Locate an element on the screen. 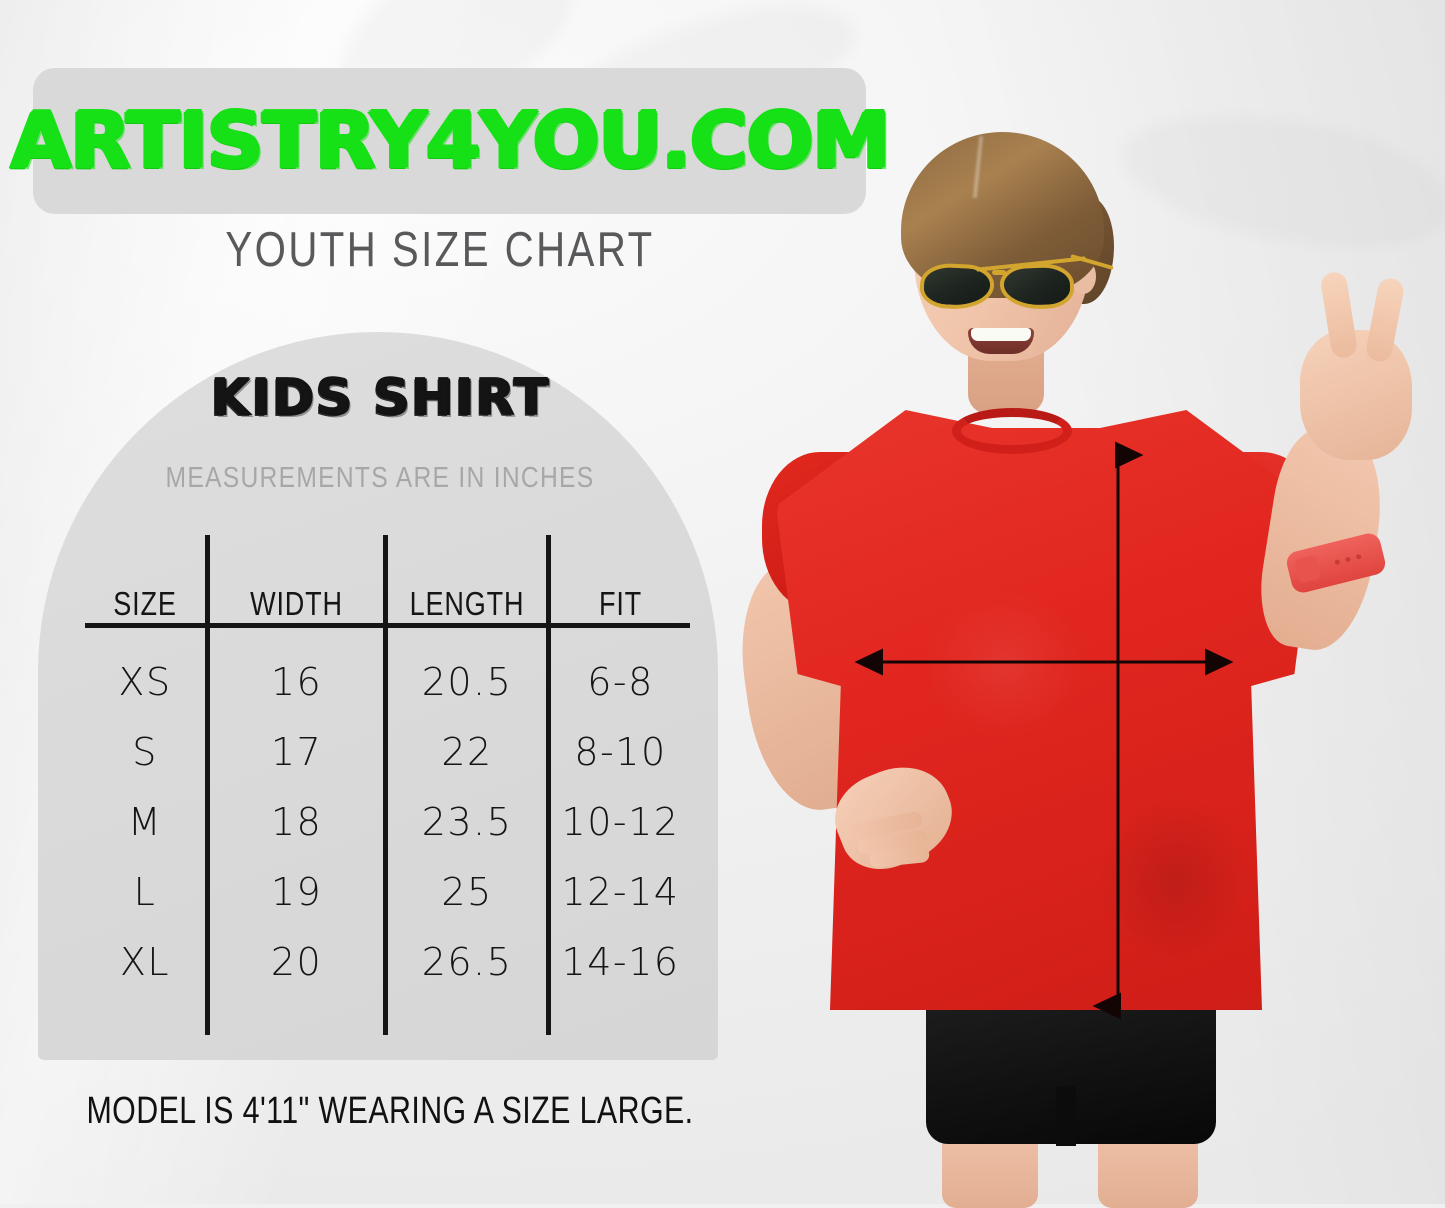  cell-width: 17 is located at coordinates (296, 752).